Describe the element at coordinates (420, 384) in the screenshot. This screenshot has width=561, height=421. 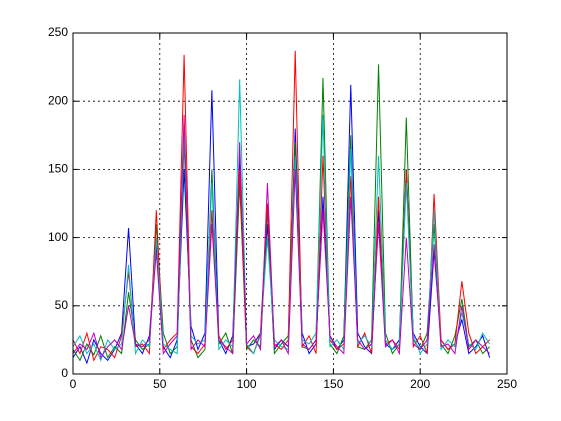
I see `x-tick-label: 200` at that location.